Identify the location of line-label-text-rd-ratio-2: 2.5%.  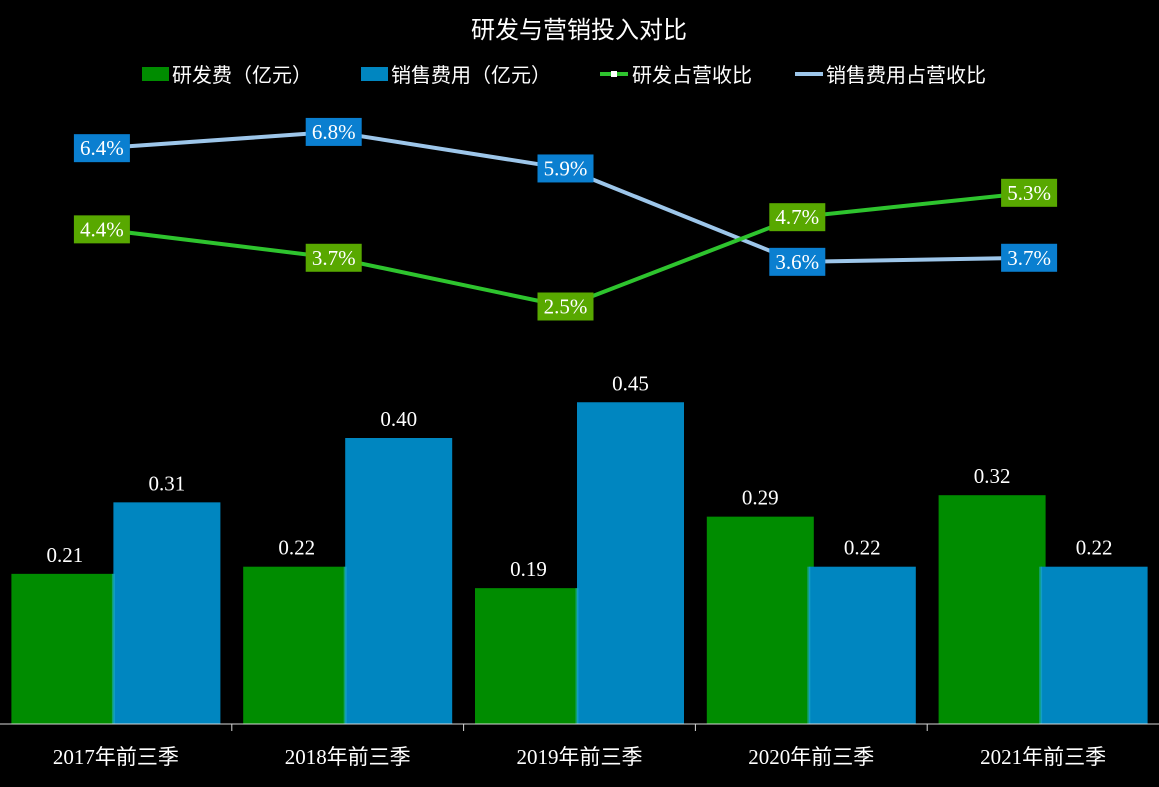
(566, 307).